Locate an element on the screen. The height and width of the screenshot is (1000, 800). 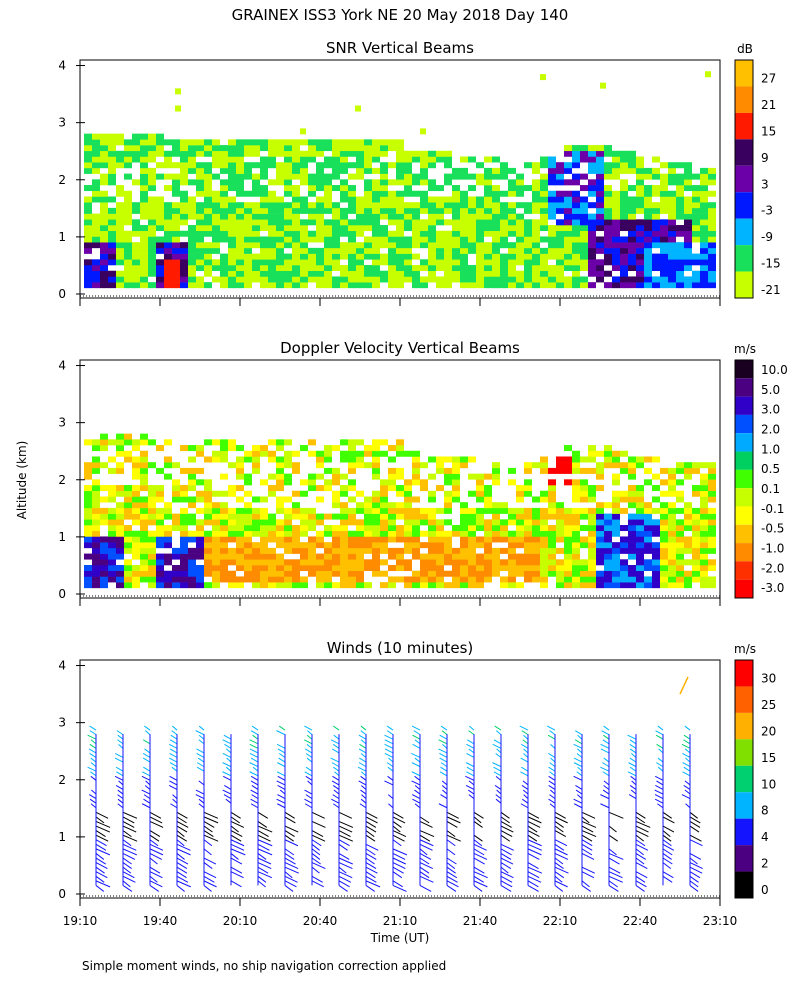
snr-panel-title: SNR Vertical Beams is located at coordinates (400, 48).